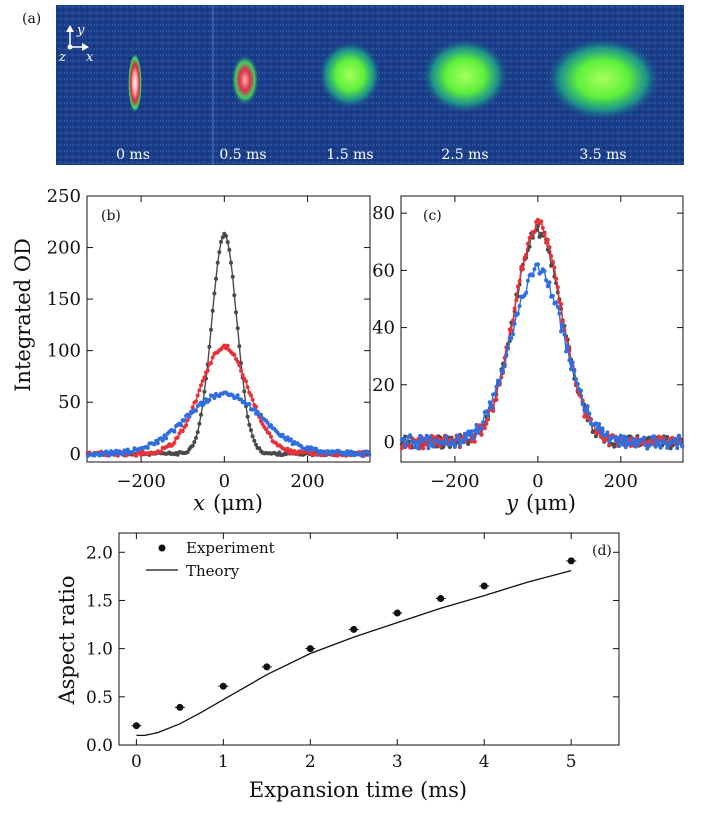 The image size is (710, 821). I want to click on x-tick-label: 2, so click(310, 762).